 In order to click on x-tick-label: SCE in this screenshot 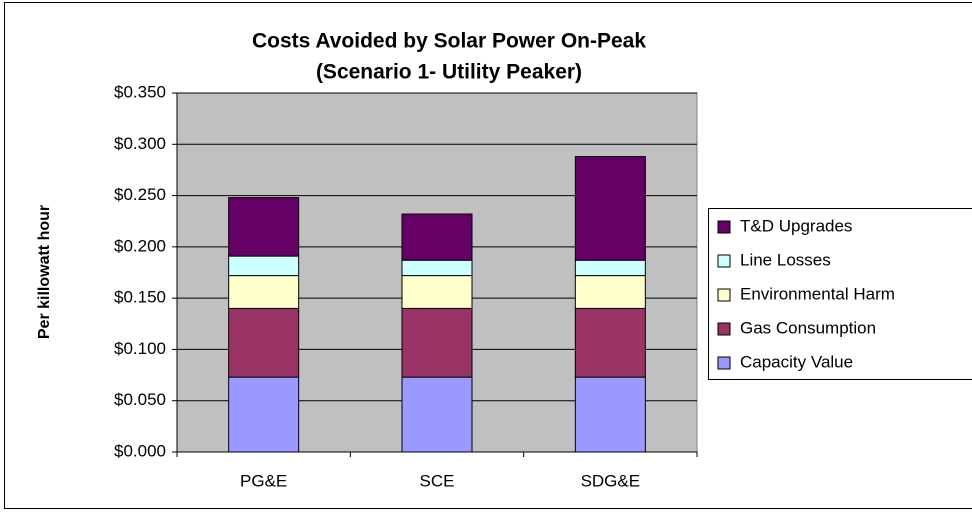, I will do `click(437, 480)`.